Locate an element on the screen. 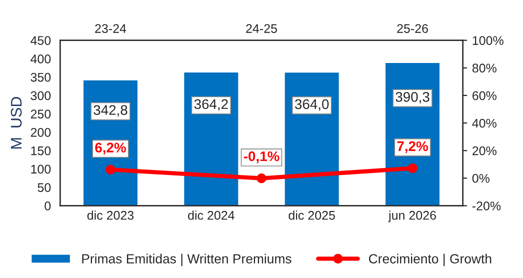 This screenshot has width=523, height=278. y-tick-label: 450 is located at coordinates (40, 40).